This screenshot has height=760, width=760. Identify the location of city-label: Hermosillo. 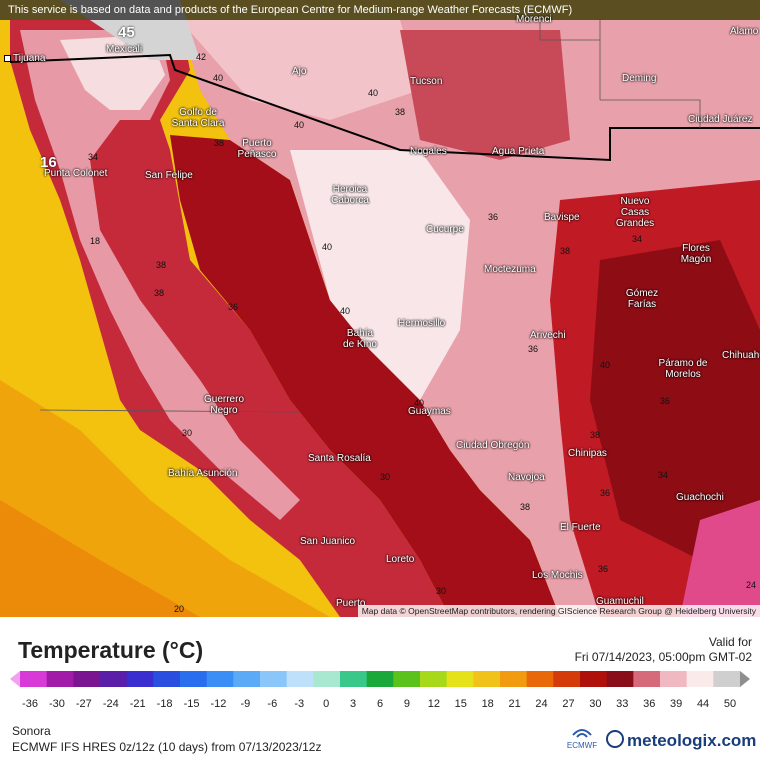
(422, 323).